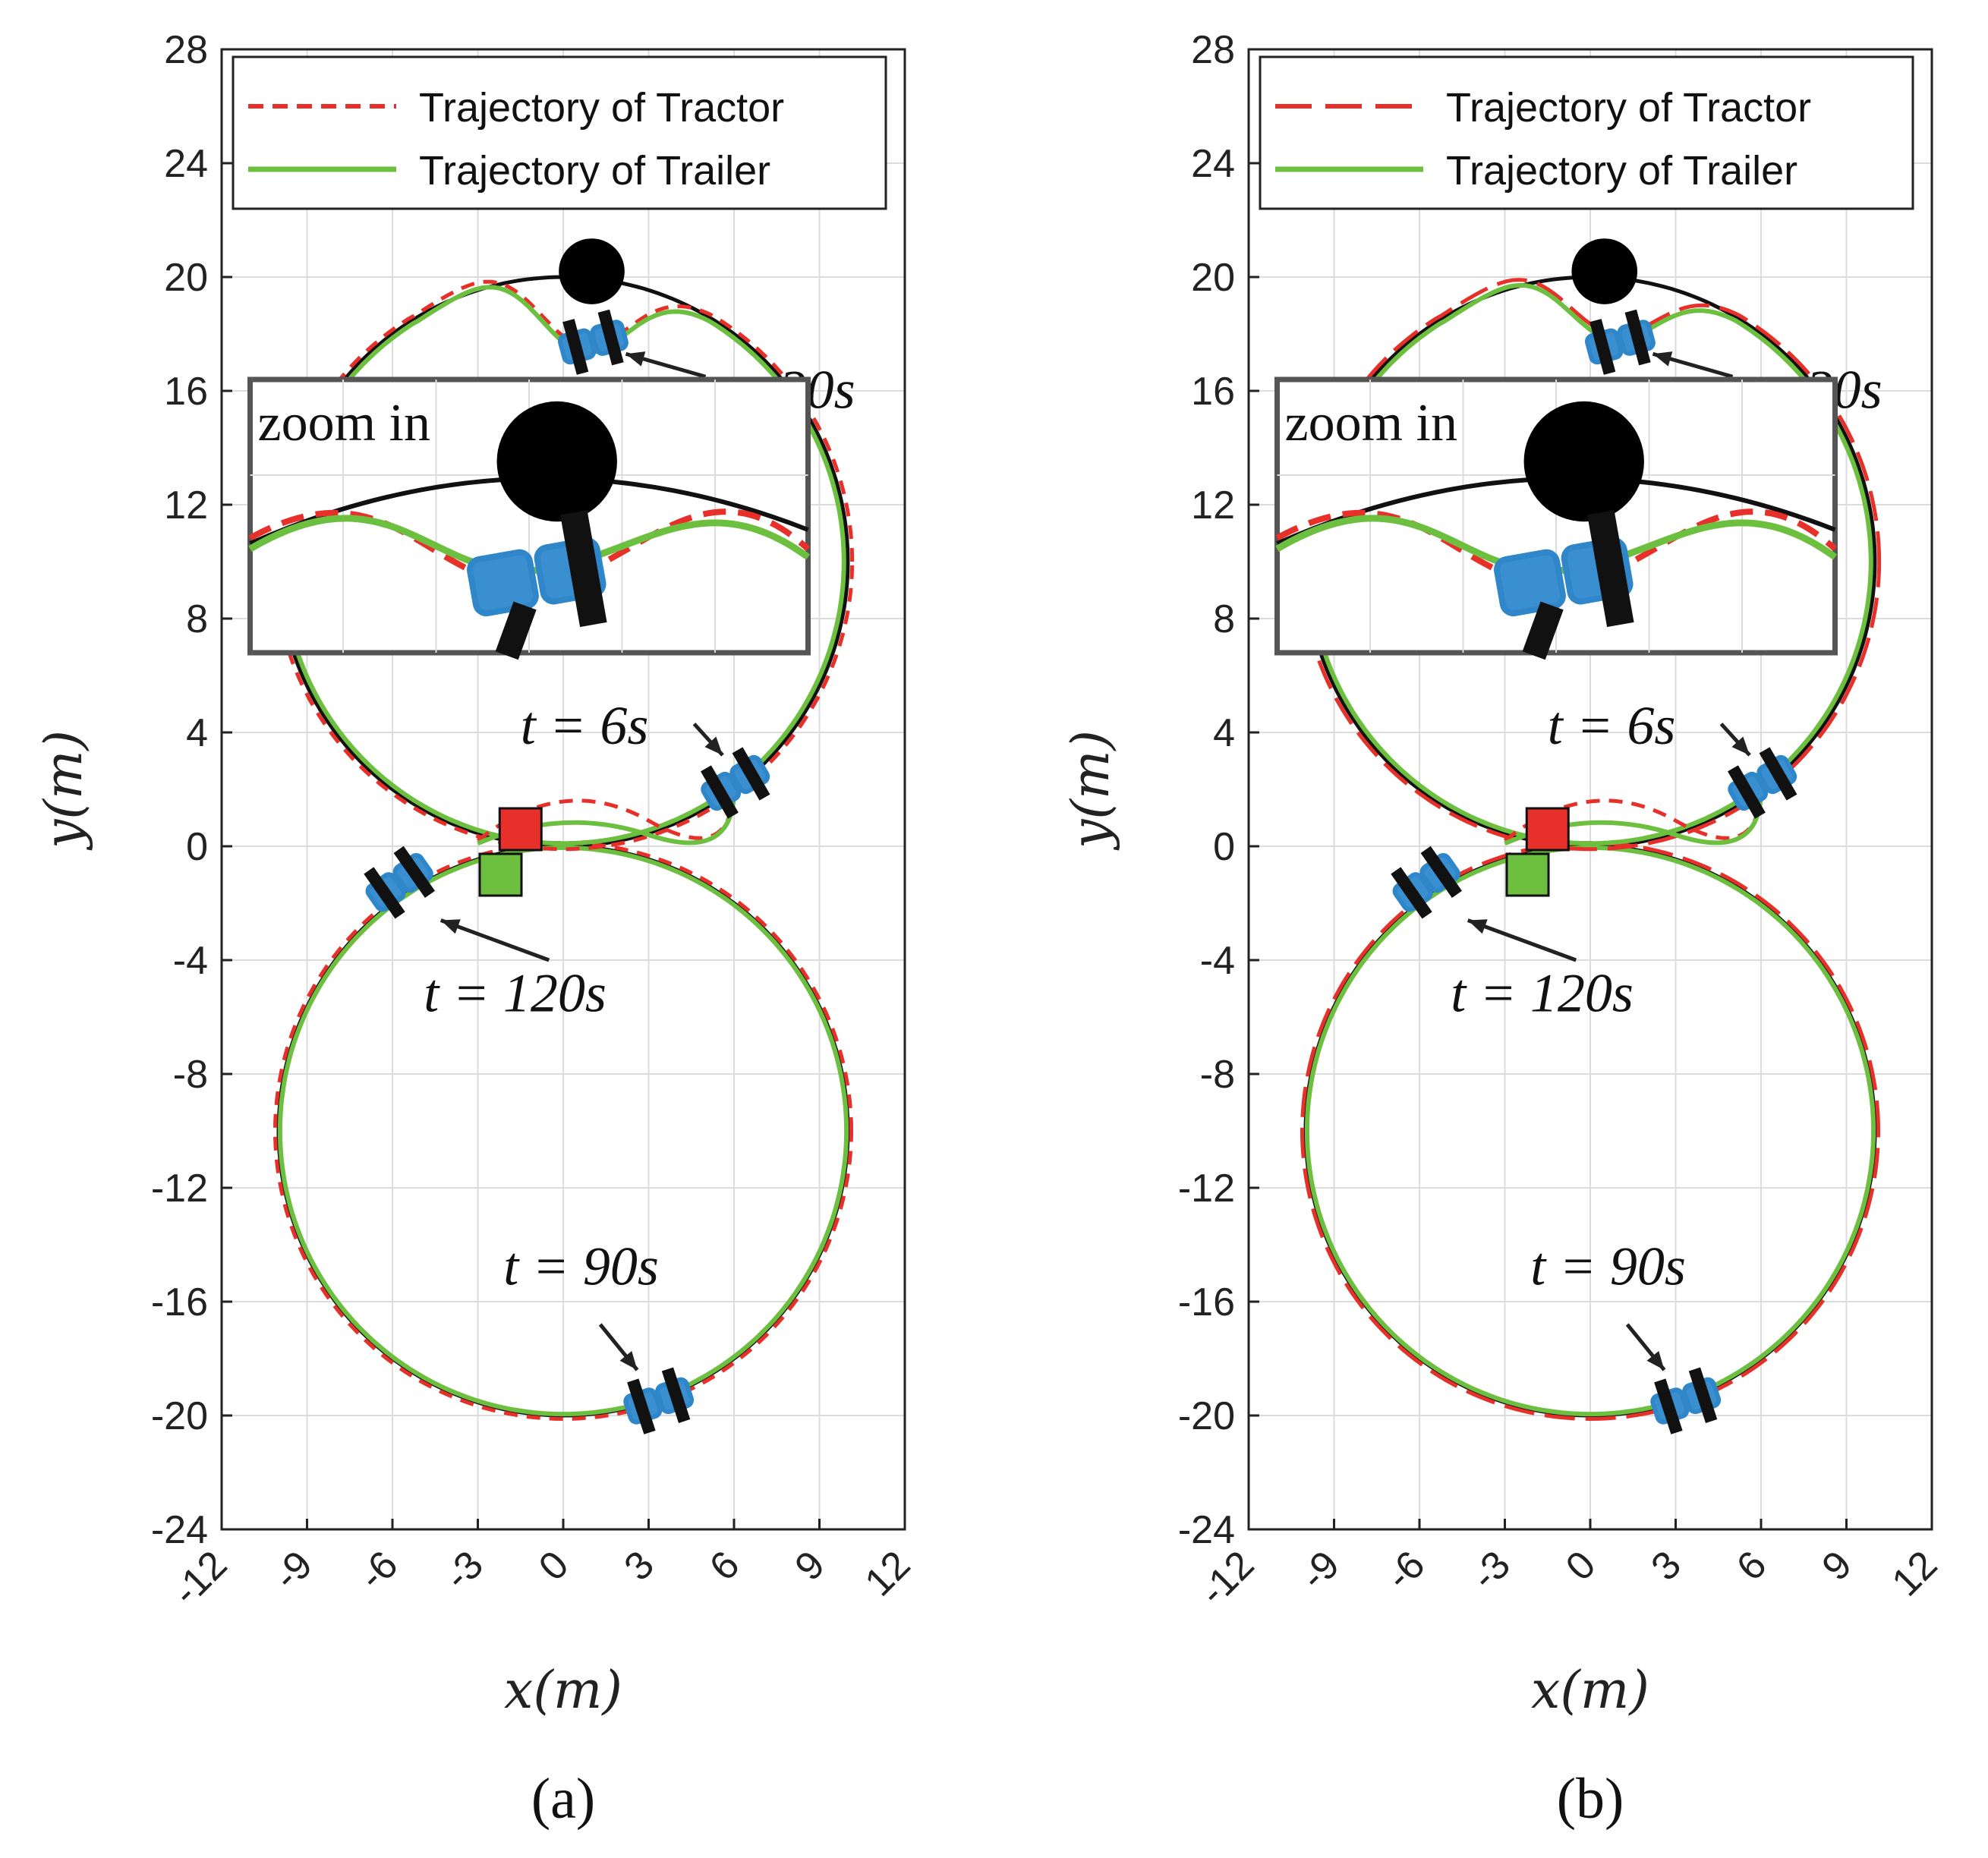 This screenshot has height=1858, width=1988. Describe the element at coordinates (585, 725) in the screenshot. I see `annotation-t6: t = 6s` at that location.